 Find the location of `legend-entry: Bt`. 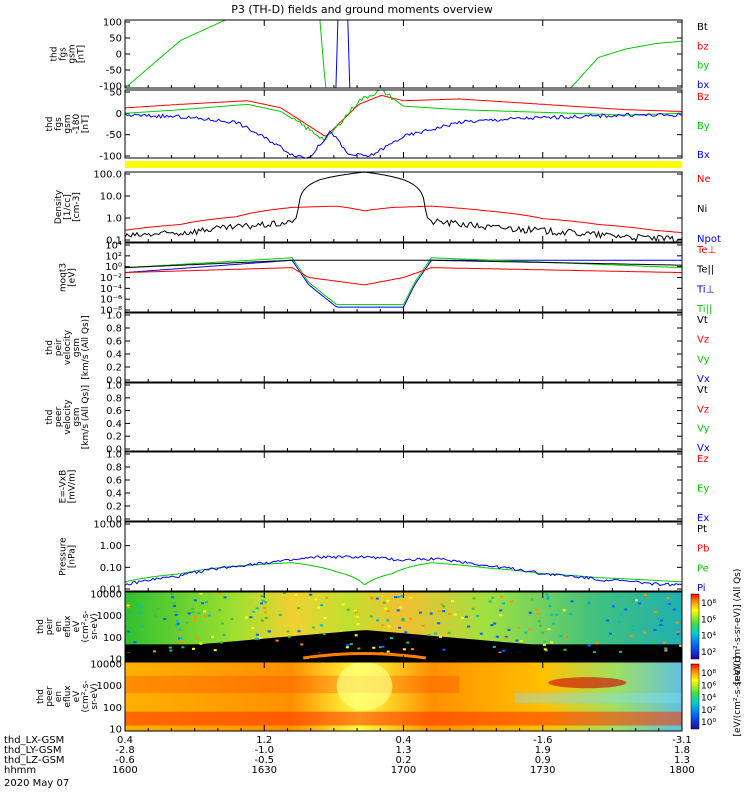

legend-entry: Bt is located at coordinates (702, 27).